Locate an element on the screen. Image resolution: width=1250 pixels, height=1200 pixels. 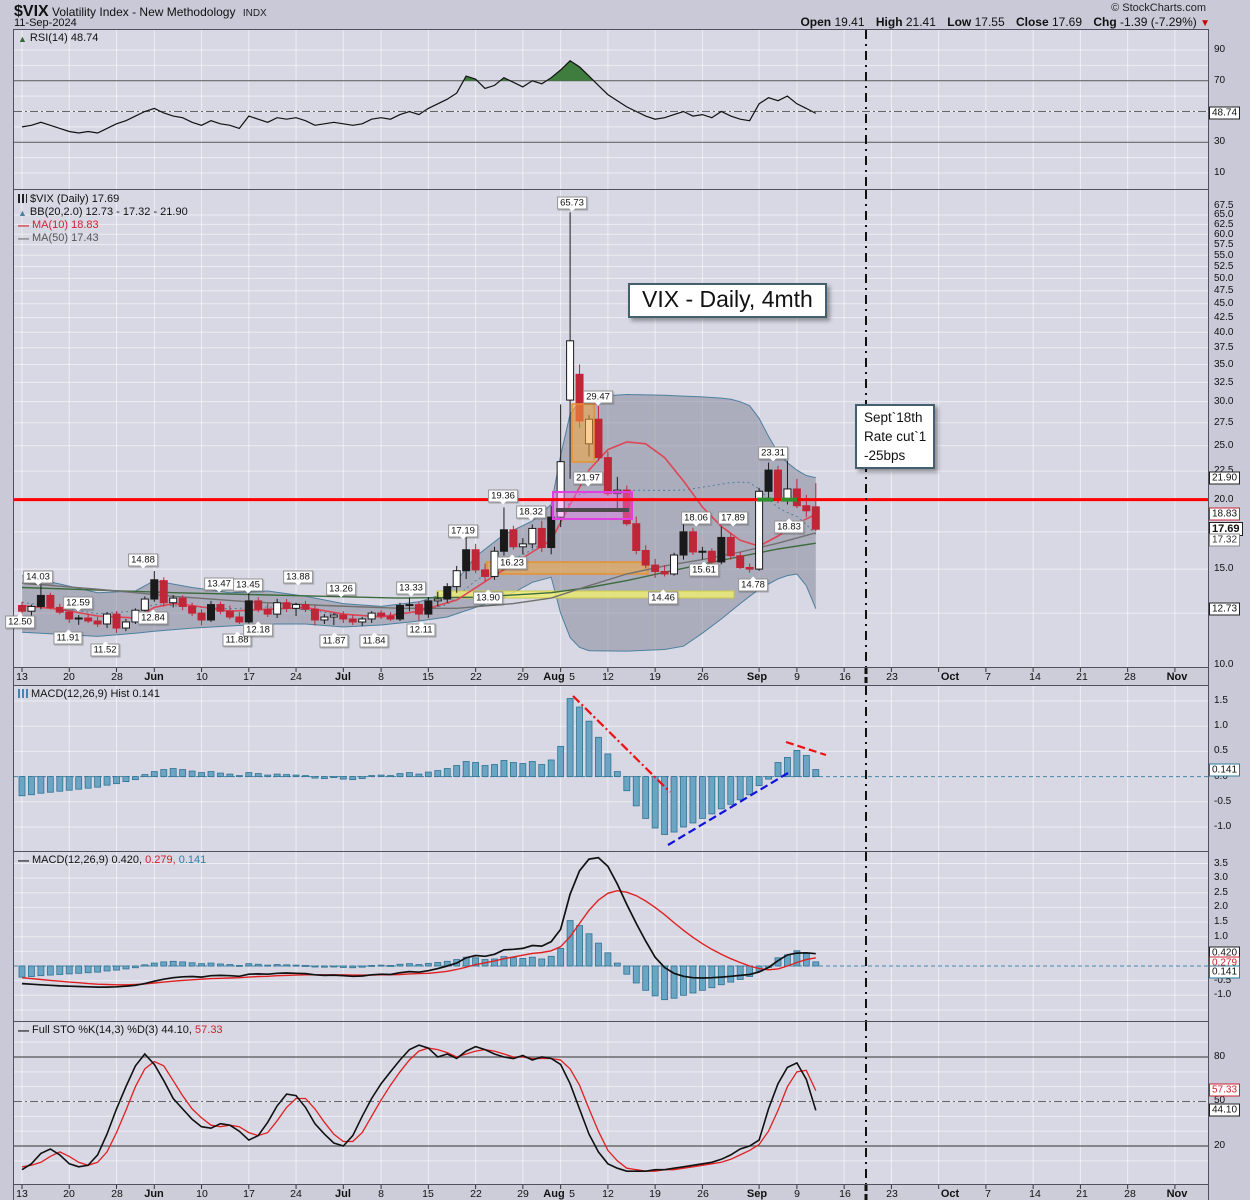
low-label: Low is located at coordinates (959, 22).